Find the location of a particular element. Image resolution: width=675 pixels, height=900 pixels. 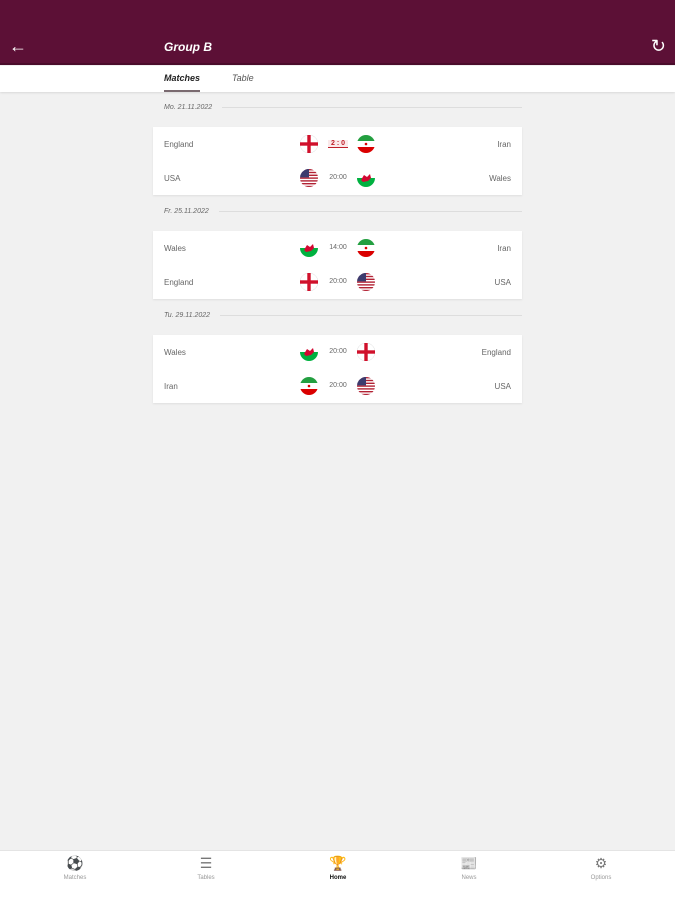

match-row: Wales 20:00 England is located at coordinates (337, 352).